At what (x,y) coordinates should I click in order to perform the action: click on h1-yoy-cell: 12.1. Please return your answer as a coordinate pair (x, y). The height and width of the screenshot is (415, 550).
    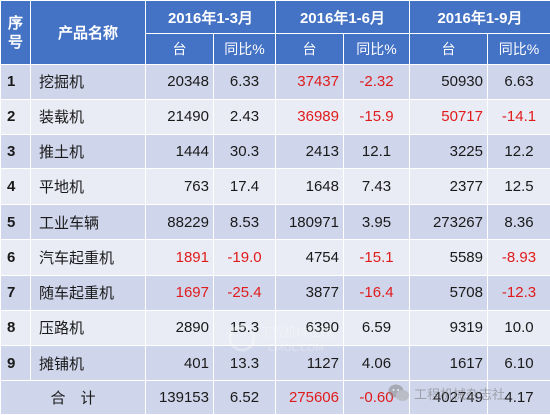
    Looking at the image, I should click on (376, 151).